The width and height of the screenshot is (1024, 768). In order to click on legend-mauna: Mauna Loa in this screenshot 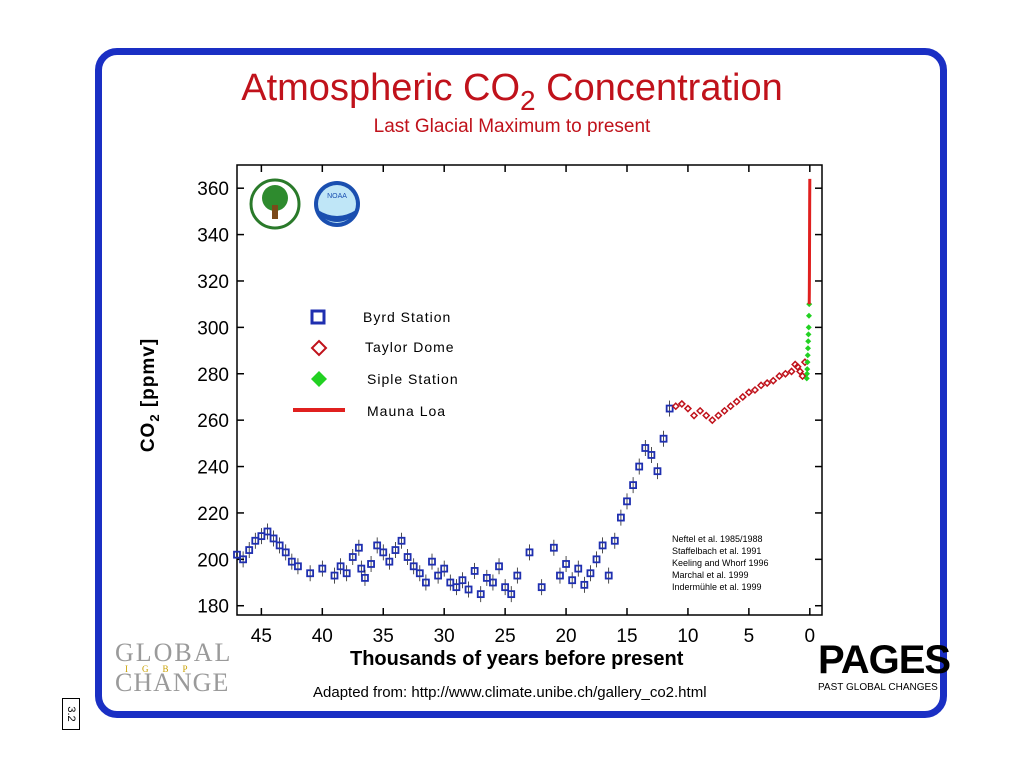, I will do `click(407, 411)`.